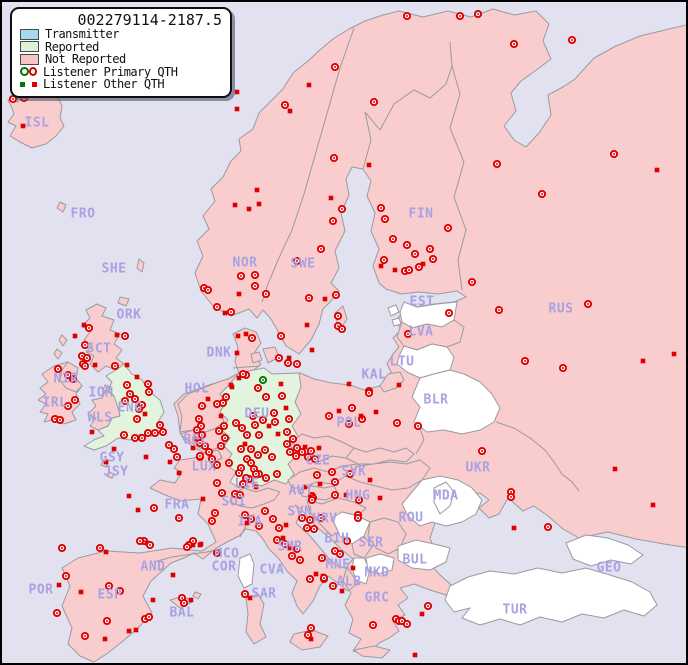  Describe the element at coordinates (362, 547) in the screenshot. I see `country-shape-mne` at that location.